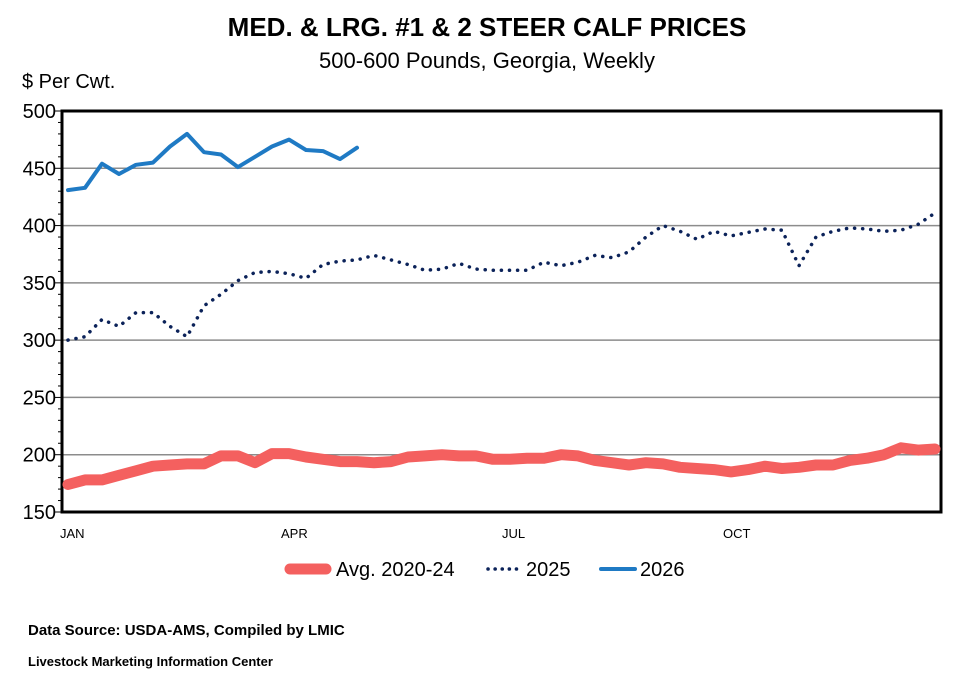  What do you see at coordinates (39, 112) in the screenshot?
I see `y-tick-label-500: 500` at bounding box center [39, 112].